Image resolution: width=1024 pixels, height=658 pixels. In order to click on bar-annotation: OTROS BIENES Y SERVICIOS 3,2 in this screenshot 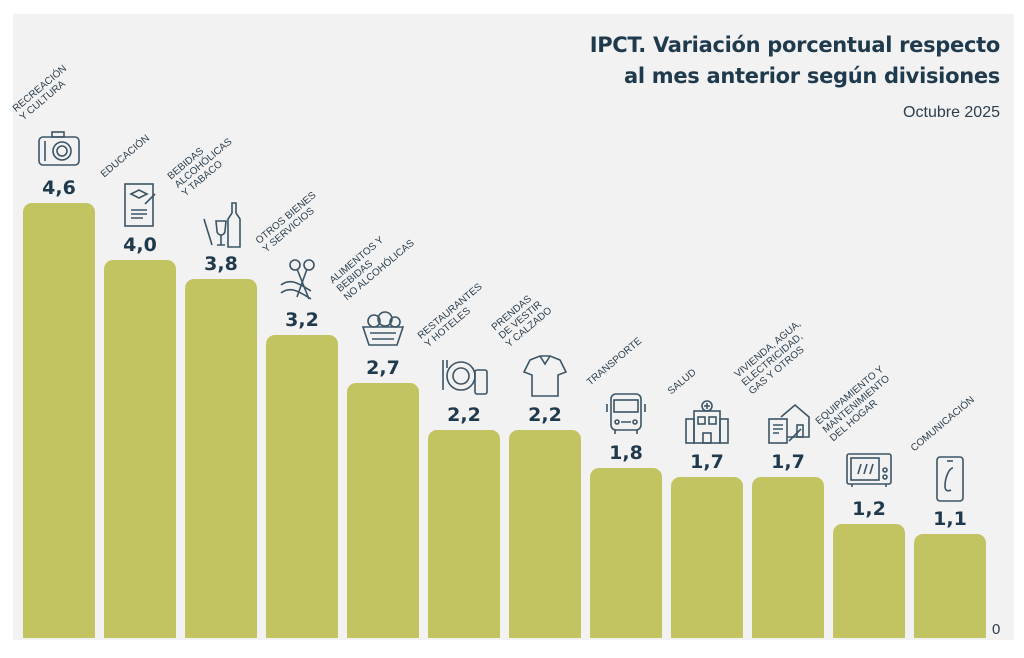, I will do `click(296, 262)`.